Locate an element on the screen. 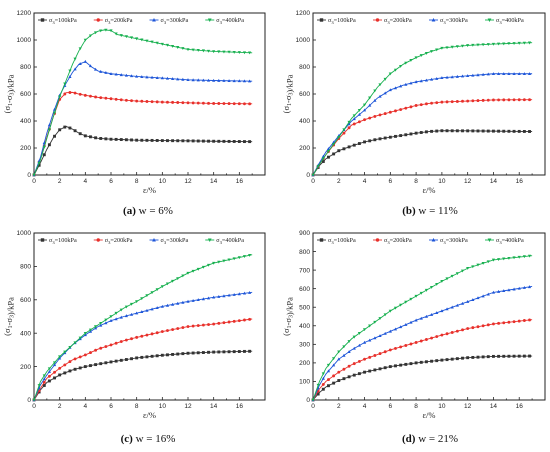  legend: σ3=100kPa σ3=200kPa σ3=300kPa σ3=400kPa is located at coordinates (420, 241).